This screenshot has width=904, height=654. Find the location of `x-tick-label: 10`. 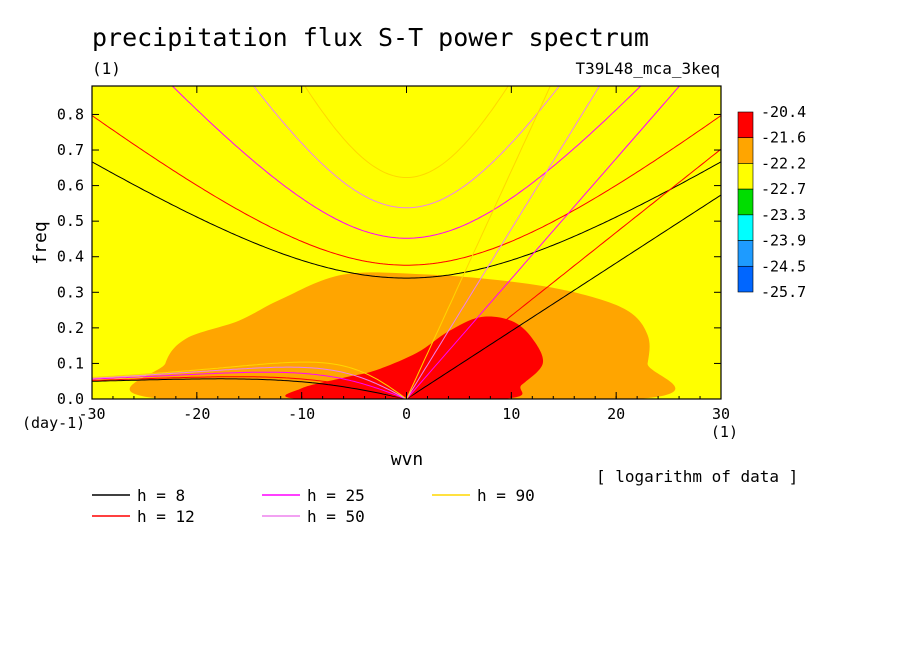

x-tick-label: 10 is located at coordinates (511, 414).